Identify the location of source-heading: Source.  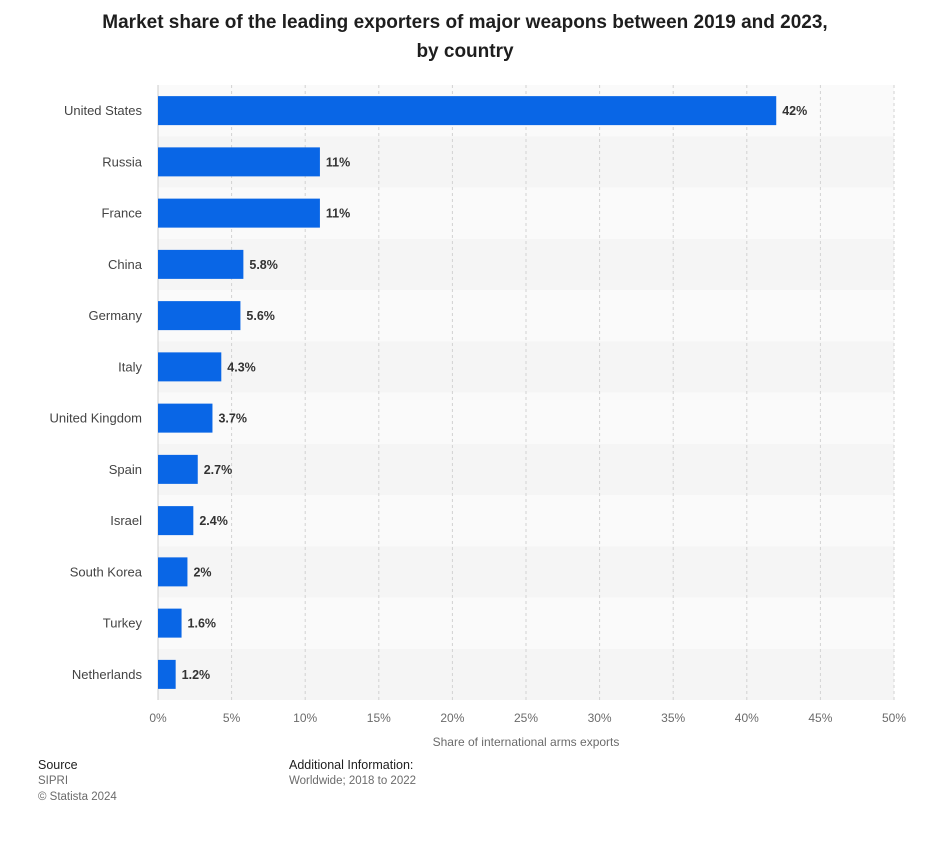
(58, 765).